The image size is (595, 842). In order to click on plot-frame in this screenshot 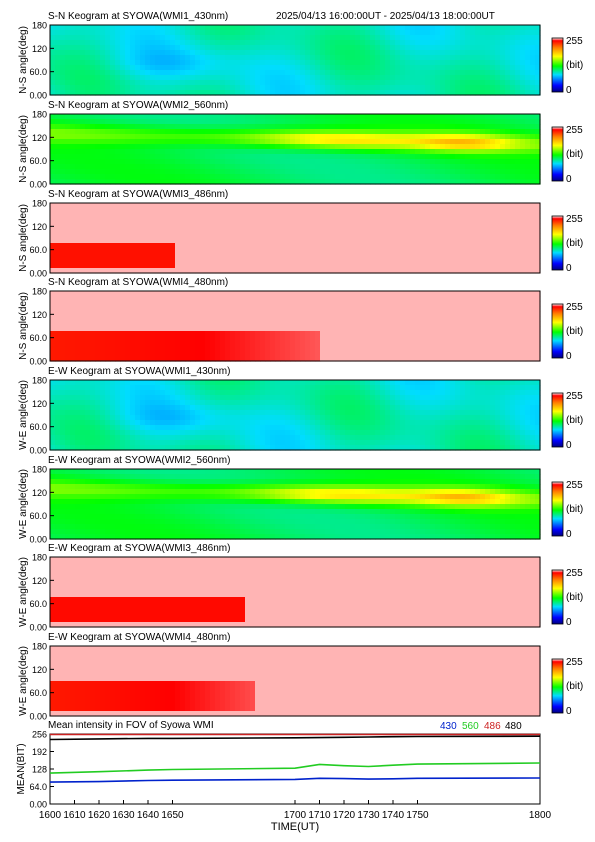, I will do `click(295, 149)`.